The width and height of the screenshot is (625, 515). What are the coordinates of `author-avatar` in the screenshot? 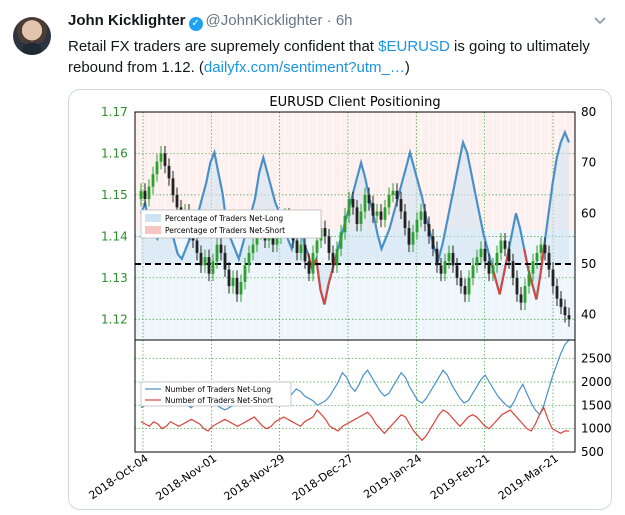 It's located at (32, 36).